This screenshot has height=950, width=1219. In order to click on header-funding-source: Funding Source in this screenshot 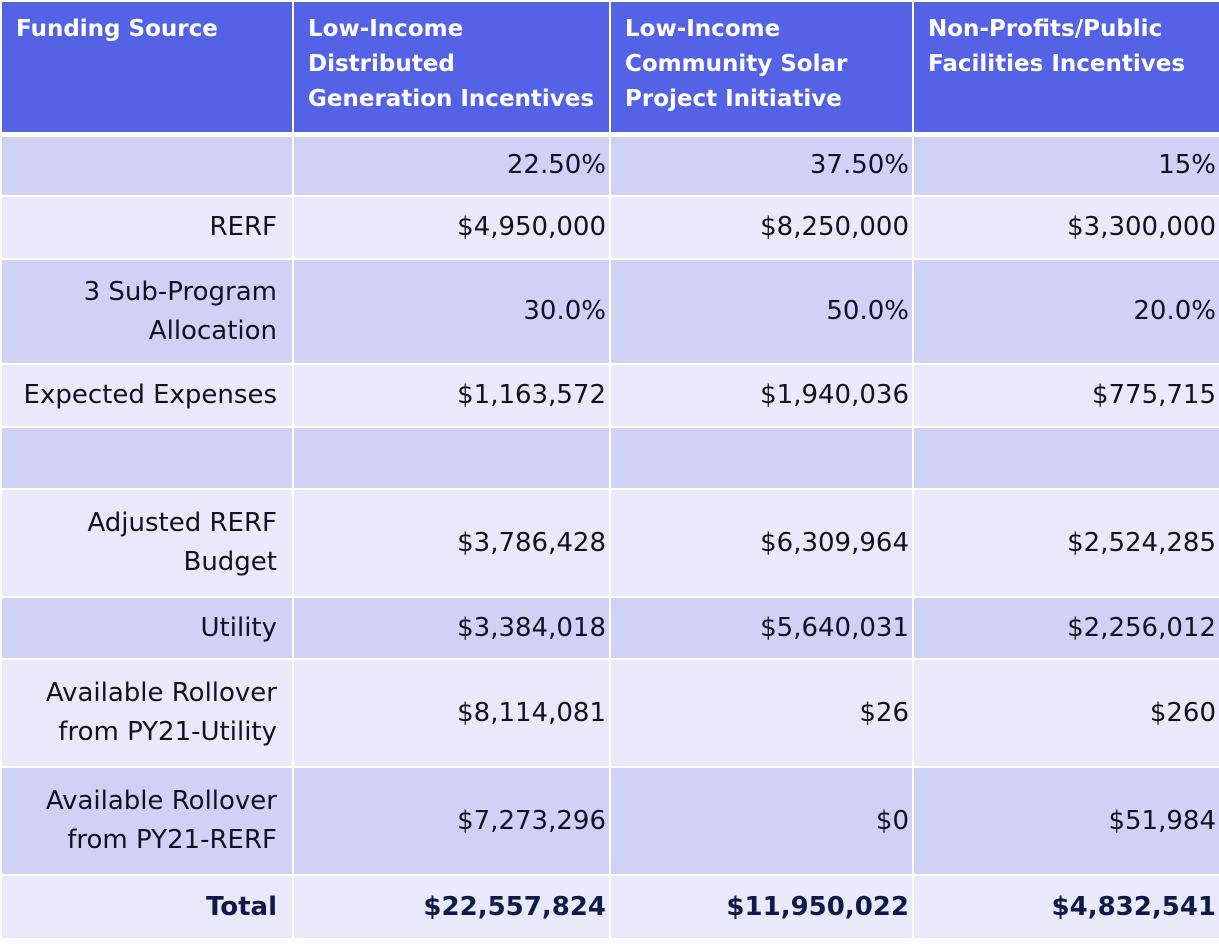, I will do `click(147, 68)`.